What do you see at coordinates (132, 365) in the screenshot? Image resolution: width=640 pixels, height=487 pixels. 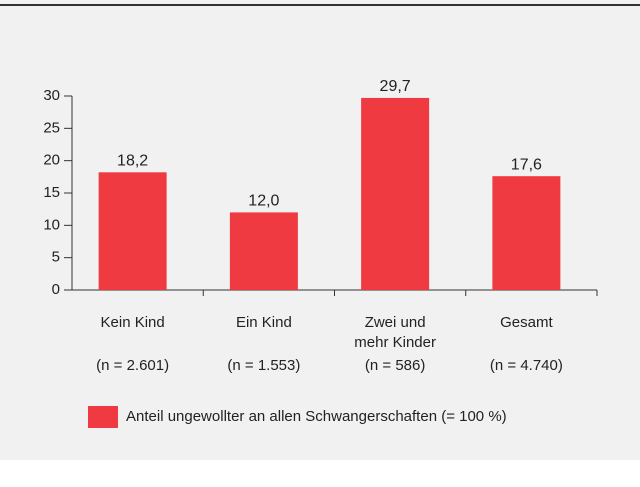 I see `sample-size: (n = 2.601)` at bounding box center [132, 365].